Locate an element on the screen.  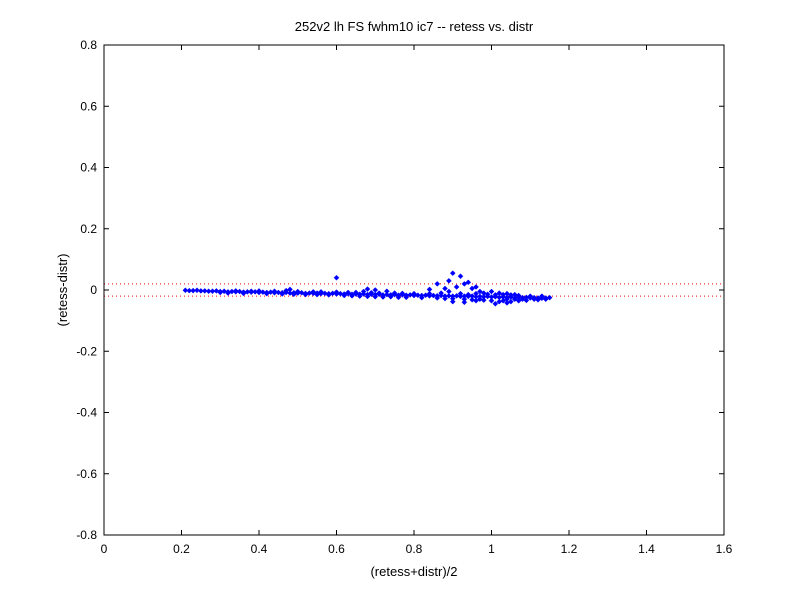
x-tick-label: 1.6 is located at coordinates (724, 549).